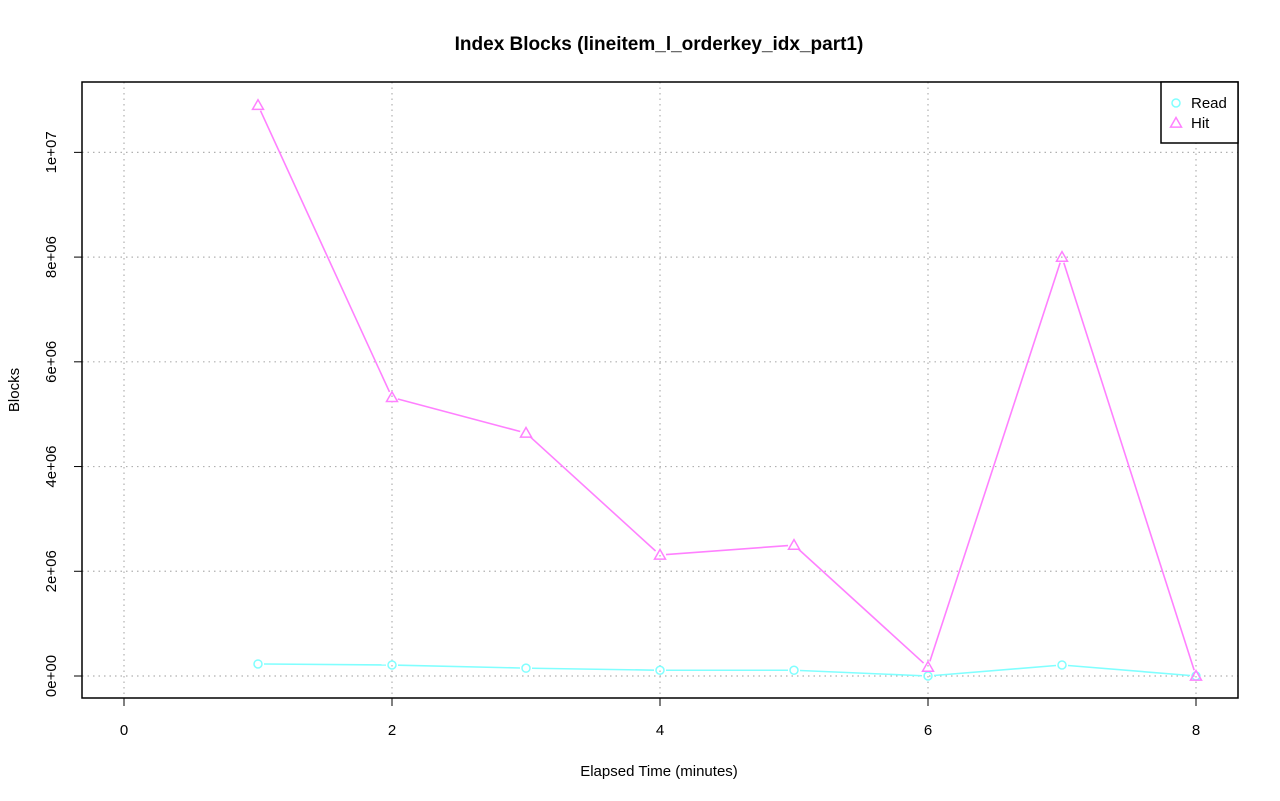 The image size is (1280, 801). Describe the element at coordinates (660, 730) in the screenshot. I see `x-tick-label: 4` at that location.